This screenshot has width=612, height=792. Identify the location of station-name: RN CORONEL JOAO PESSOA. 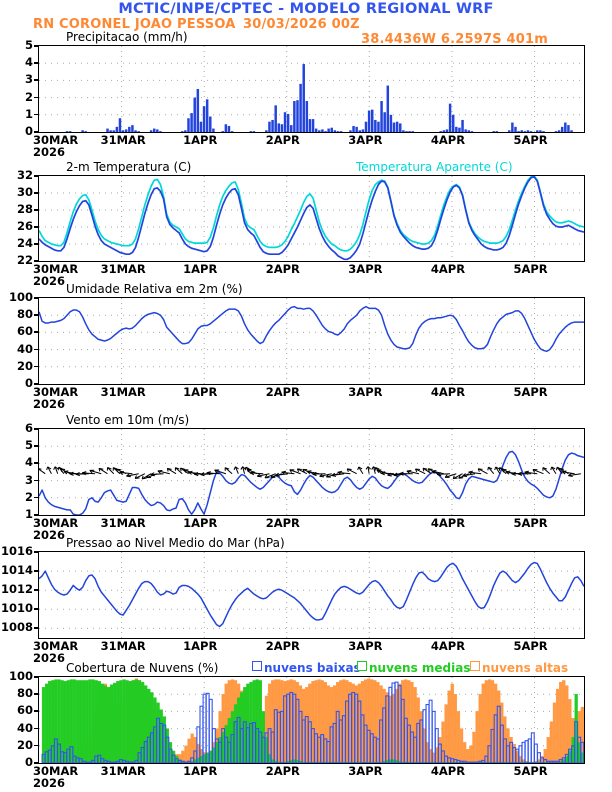
(134, 24).